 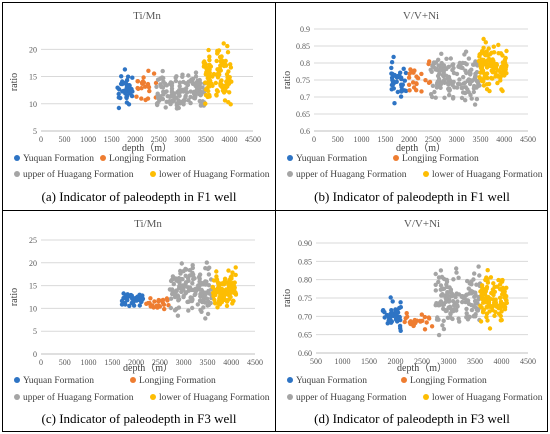 What do you see at coordinates (224, 287) in the screenshot?
I see `series-lower-huagang` at bounding box center [224, 287].